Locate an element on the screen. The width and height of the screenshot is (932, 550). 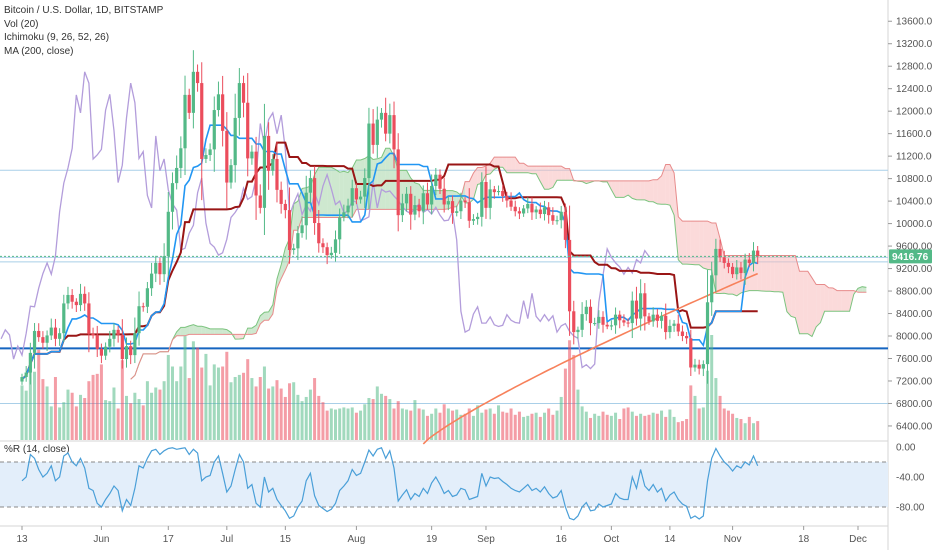
time-tick-label: Sep is located at coordinates (486, 539).